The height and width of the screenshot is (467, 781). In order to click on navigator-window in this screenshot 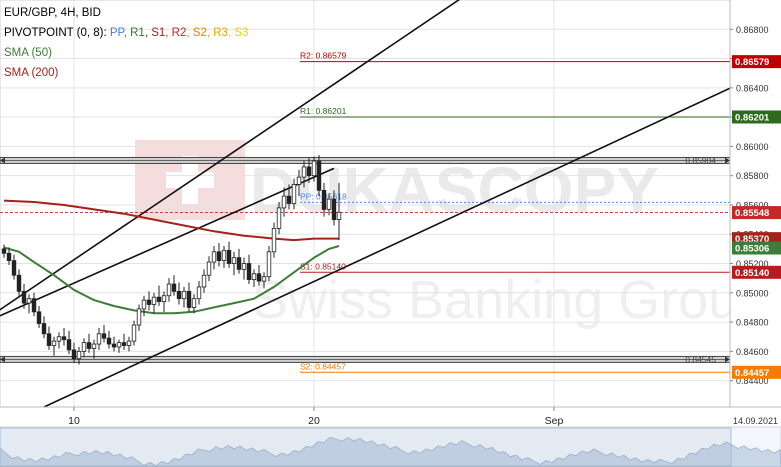, I will do `click(366, 447)`.